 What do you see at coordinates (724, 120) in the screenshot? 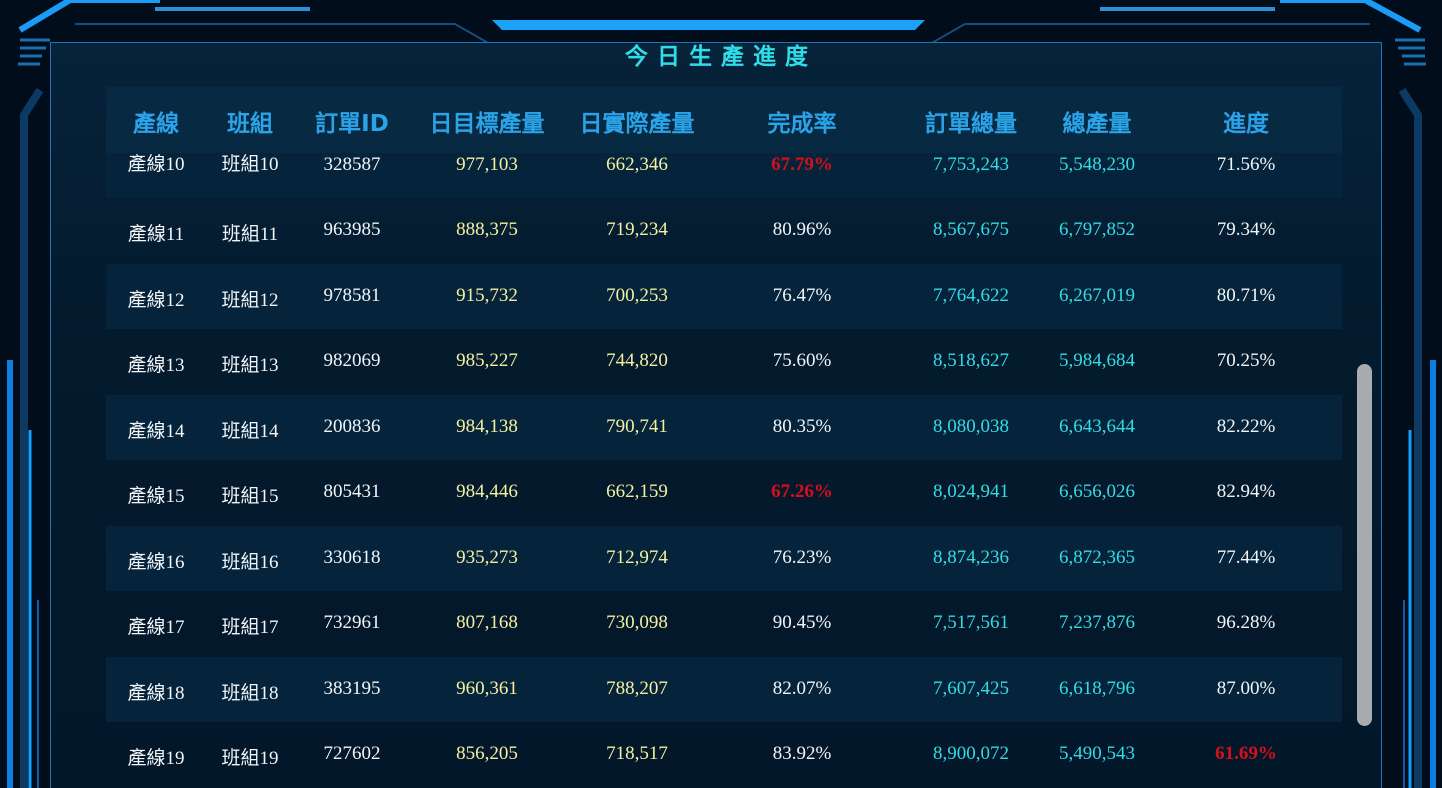
I see `table-header: 產線 班組 訂單ID 日目標產量 日實際產量 完成率 訂單總量 總產量 進度` at bounding box center [724, 120].